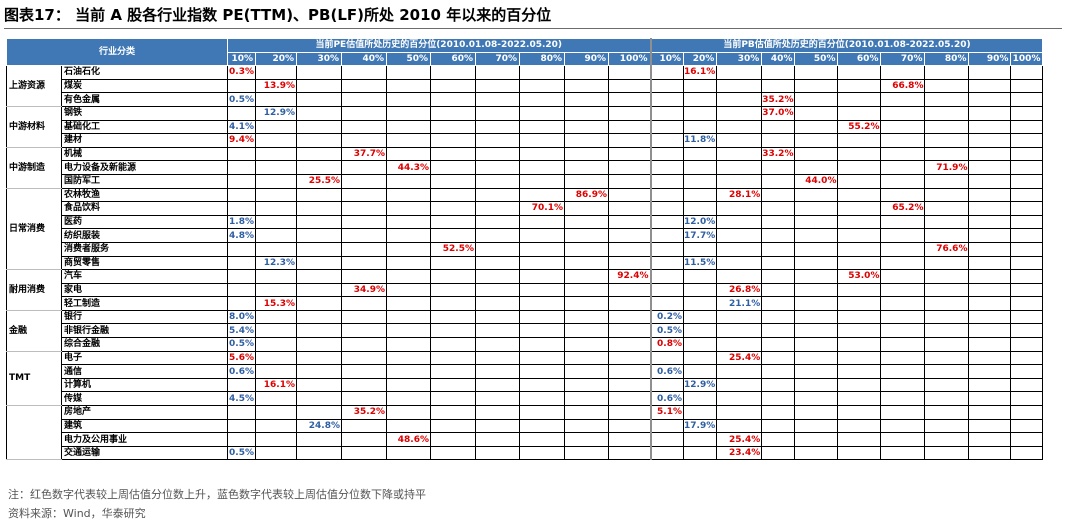 This screenshot has height=524, width=1080. What do you see at coordinates (859, 276) in the screenshot?
I see `pb-percentile-value: 53.0%` at bounding box center [859, 276].